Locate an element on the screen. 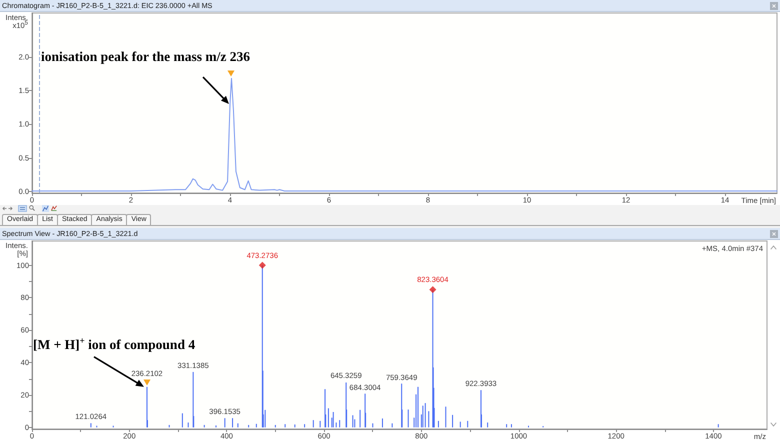 The height and width of the screenshot is (443, 780). annotation: [M + H]$^{+}$ ion of compound 4 is located at coordinates (114, 344).